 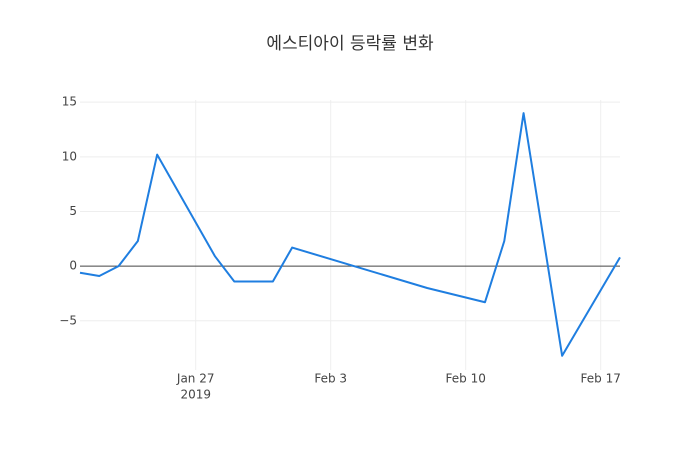 What do you see at coordinates (350, 44) in the screenshot?
I see `chart-title: 에스티아이 등락률 변화` at bounding box center [350, 44].